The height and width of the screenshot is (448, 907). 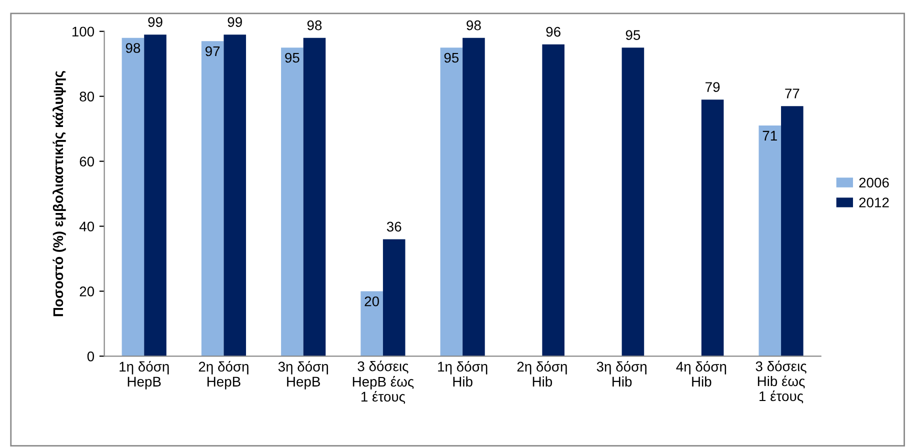 I want to click on y-tick-label: 100, so click(x=83, y=31).